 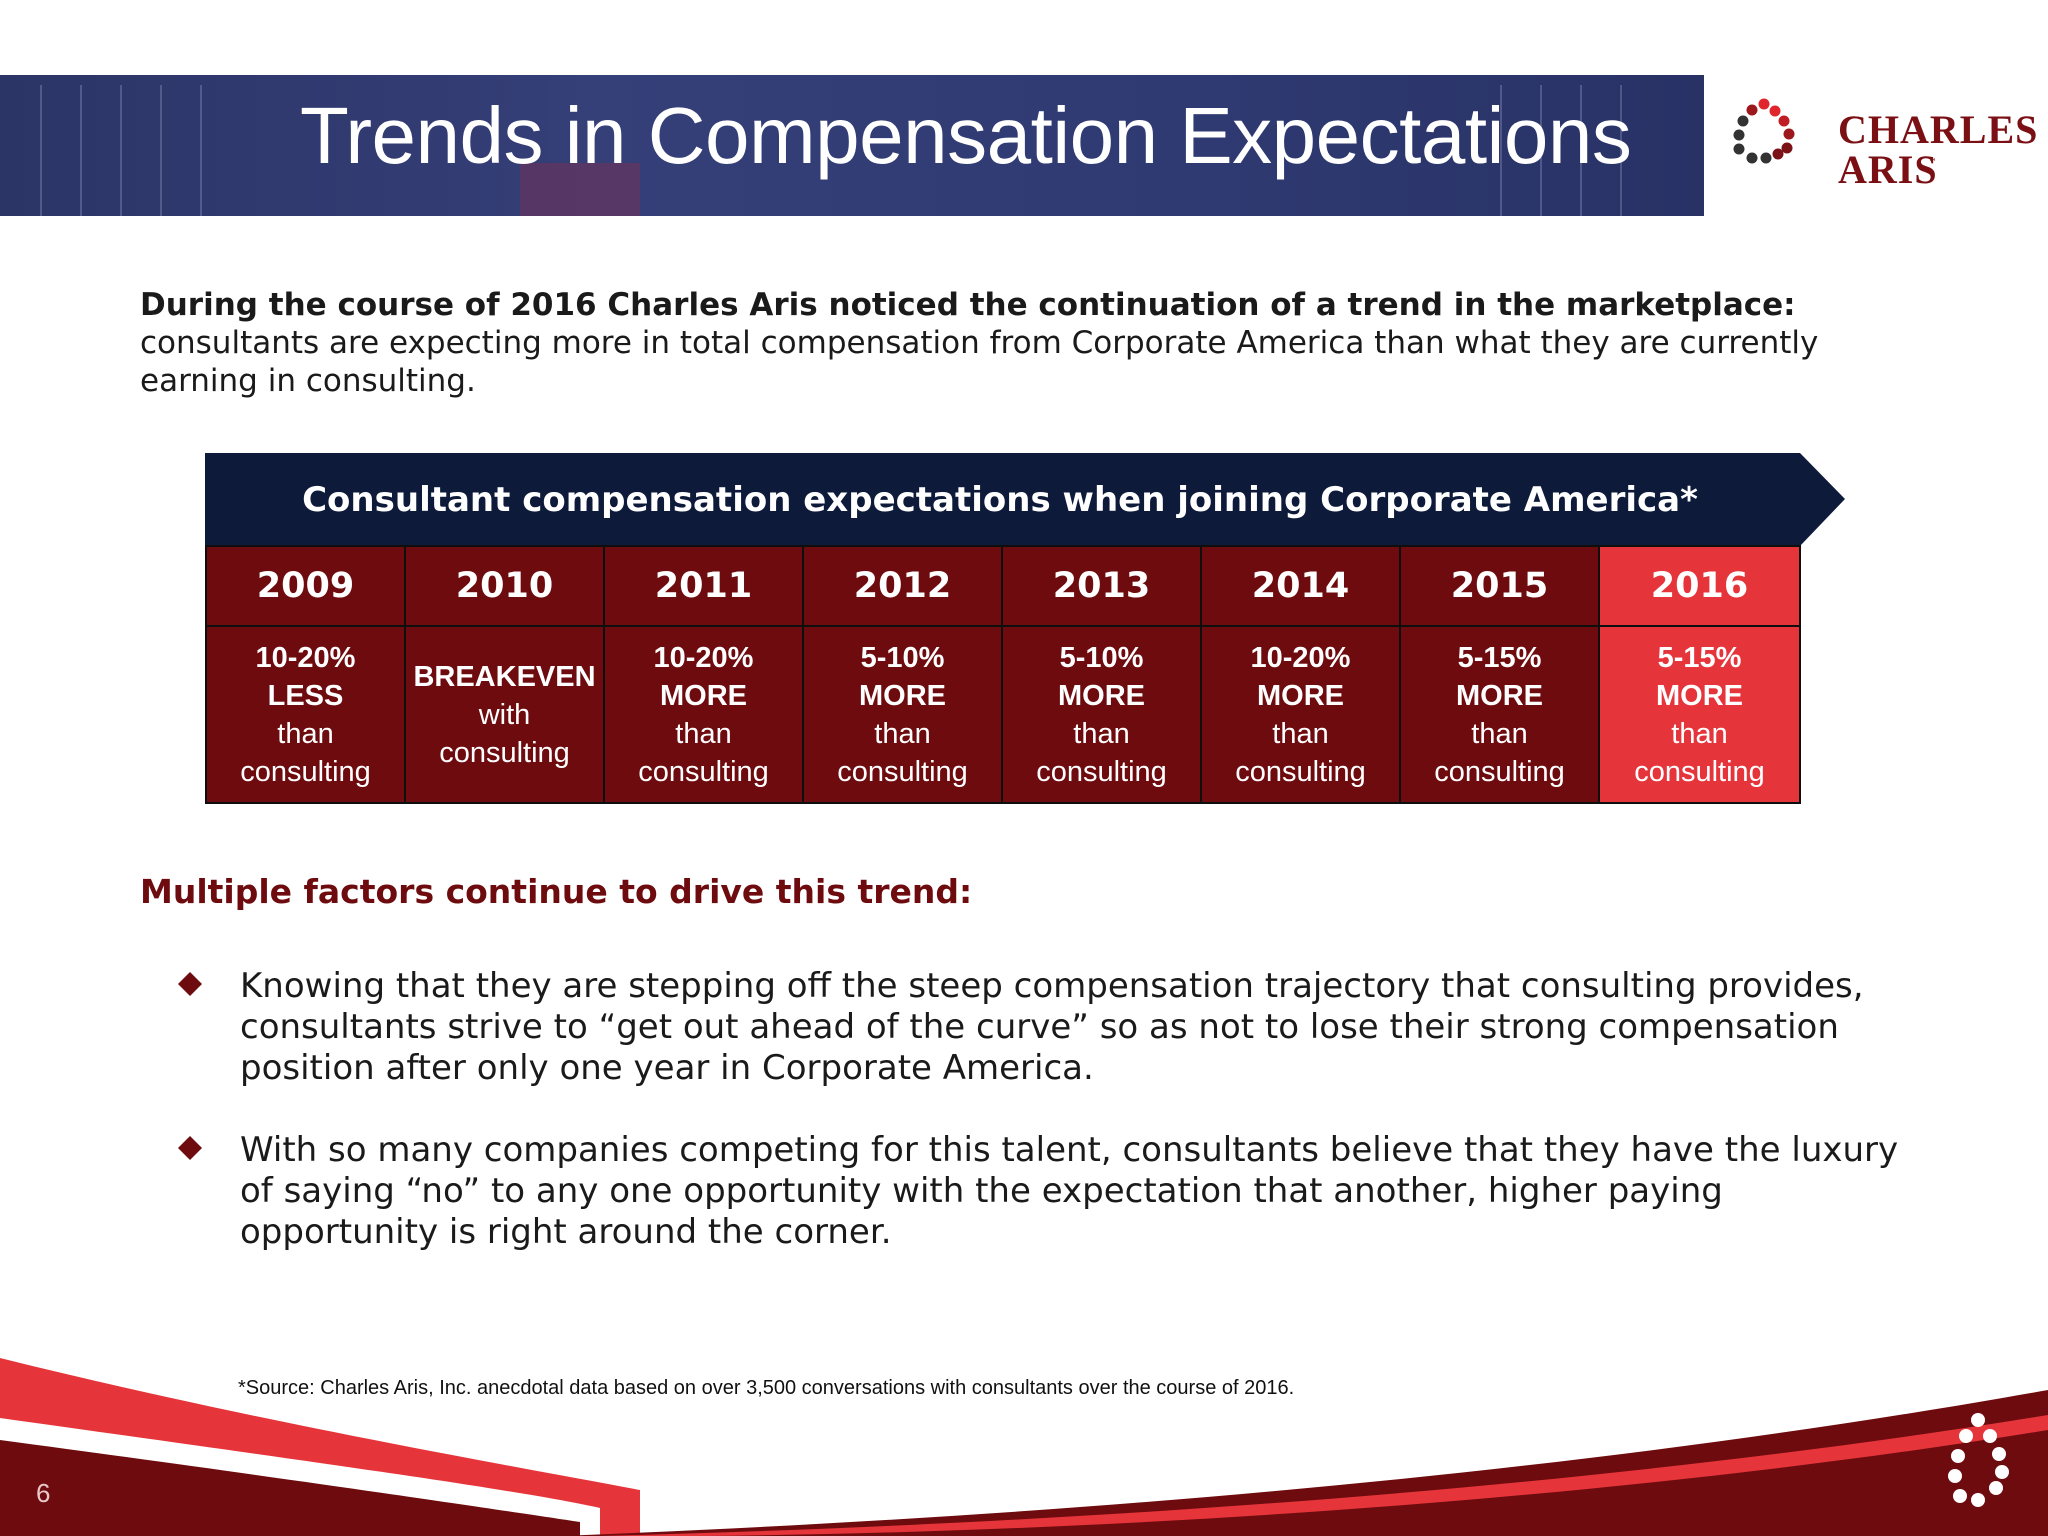 I want to click on year-column-2014: 2014 10-20% MORE than consulting, so click(x=1301, y=674).